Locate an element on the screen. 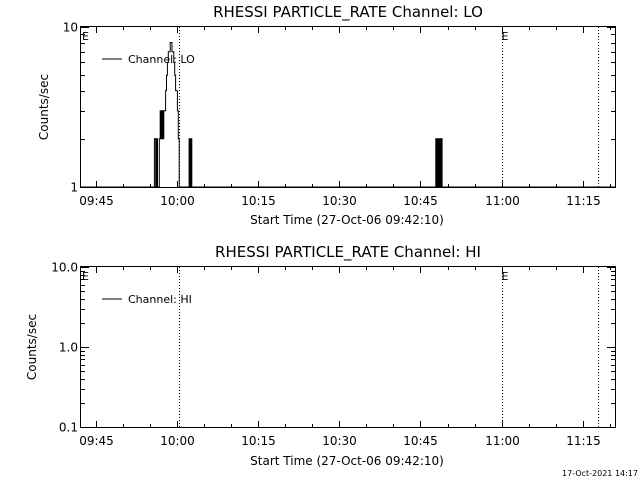 The width and height of the screenshot is (640, 480). date-stamp: 17-Oct-2021 14:17 is located at coordinates (600, 473).